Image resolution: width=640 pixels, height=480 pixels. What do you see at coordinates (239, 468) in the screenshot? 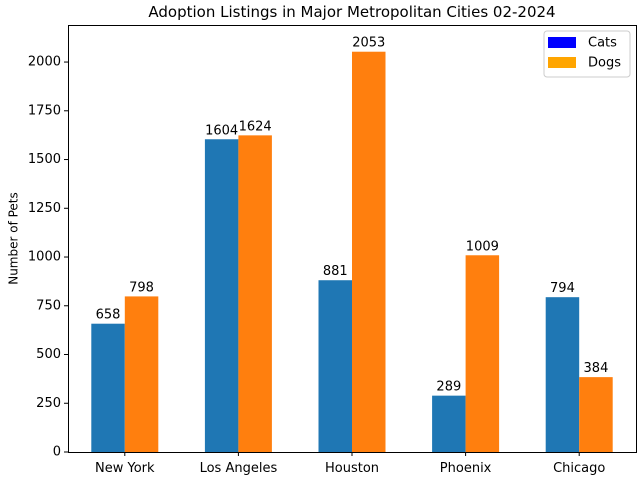
I see `x-tick-label: Los Angeles` at bounding box center [239, 468].